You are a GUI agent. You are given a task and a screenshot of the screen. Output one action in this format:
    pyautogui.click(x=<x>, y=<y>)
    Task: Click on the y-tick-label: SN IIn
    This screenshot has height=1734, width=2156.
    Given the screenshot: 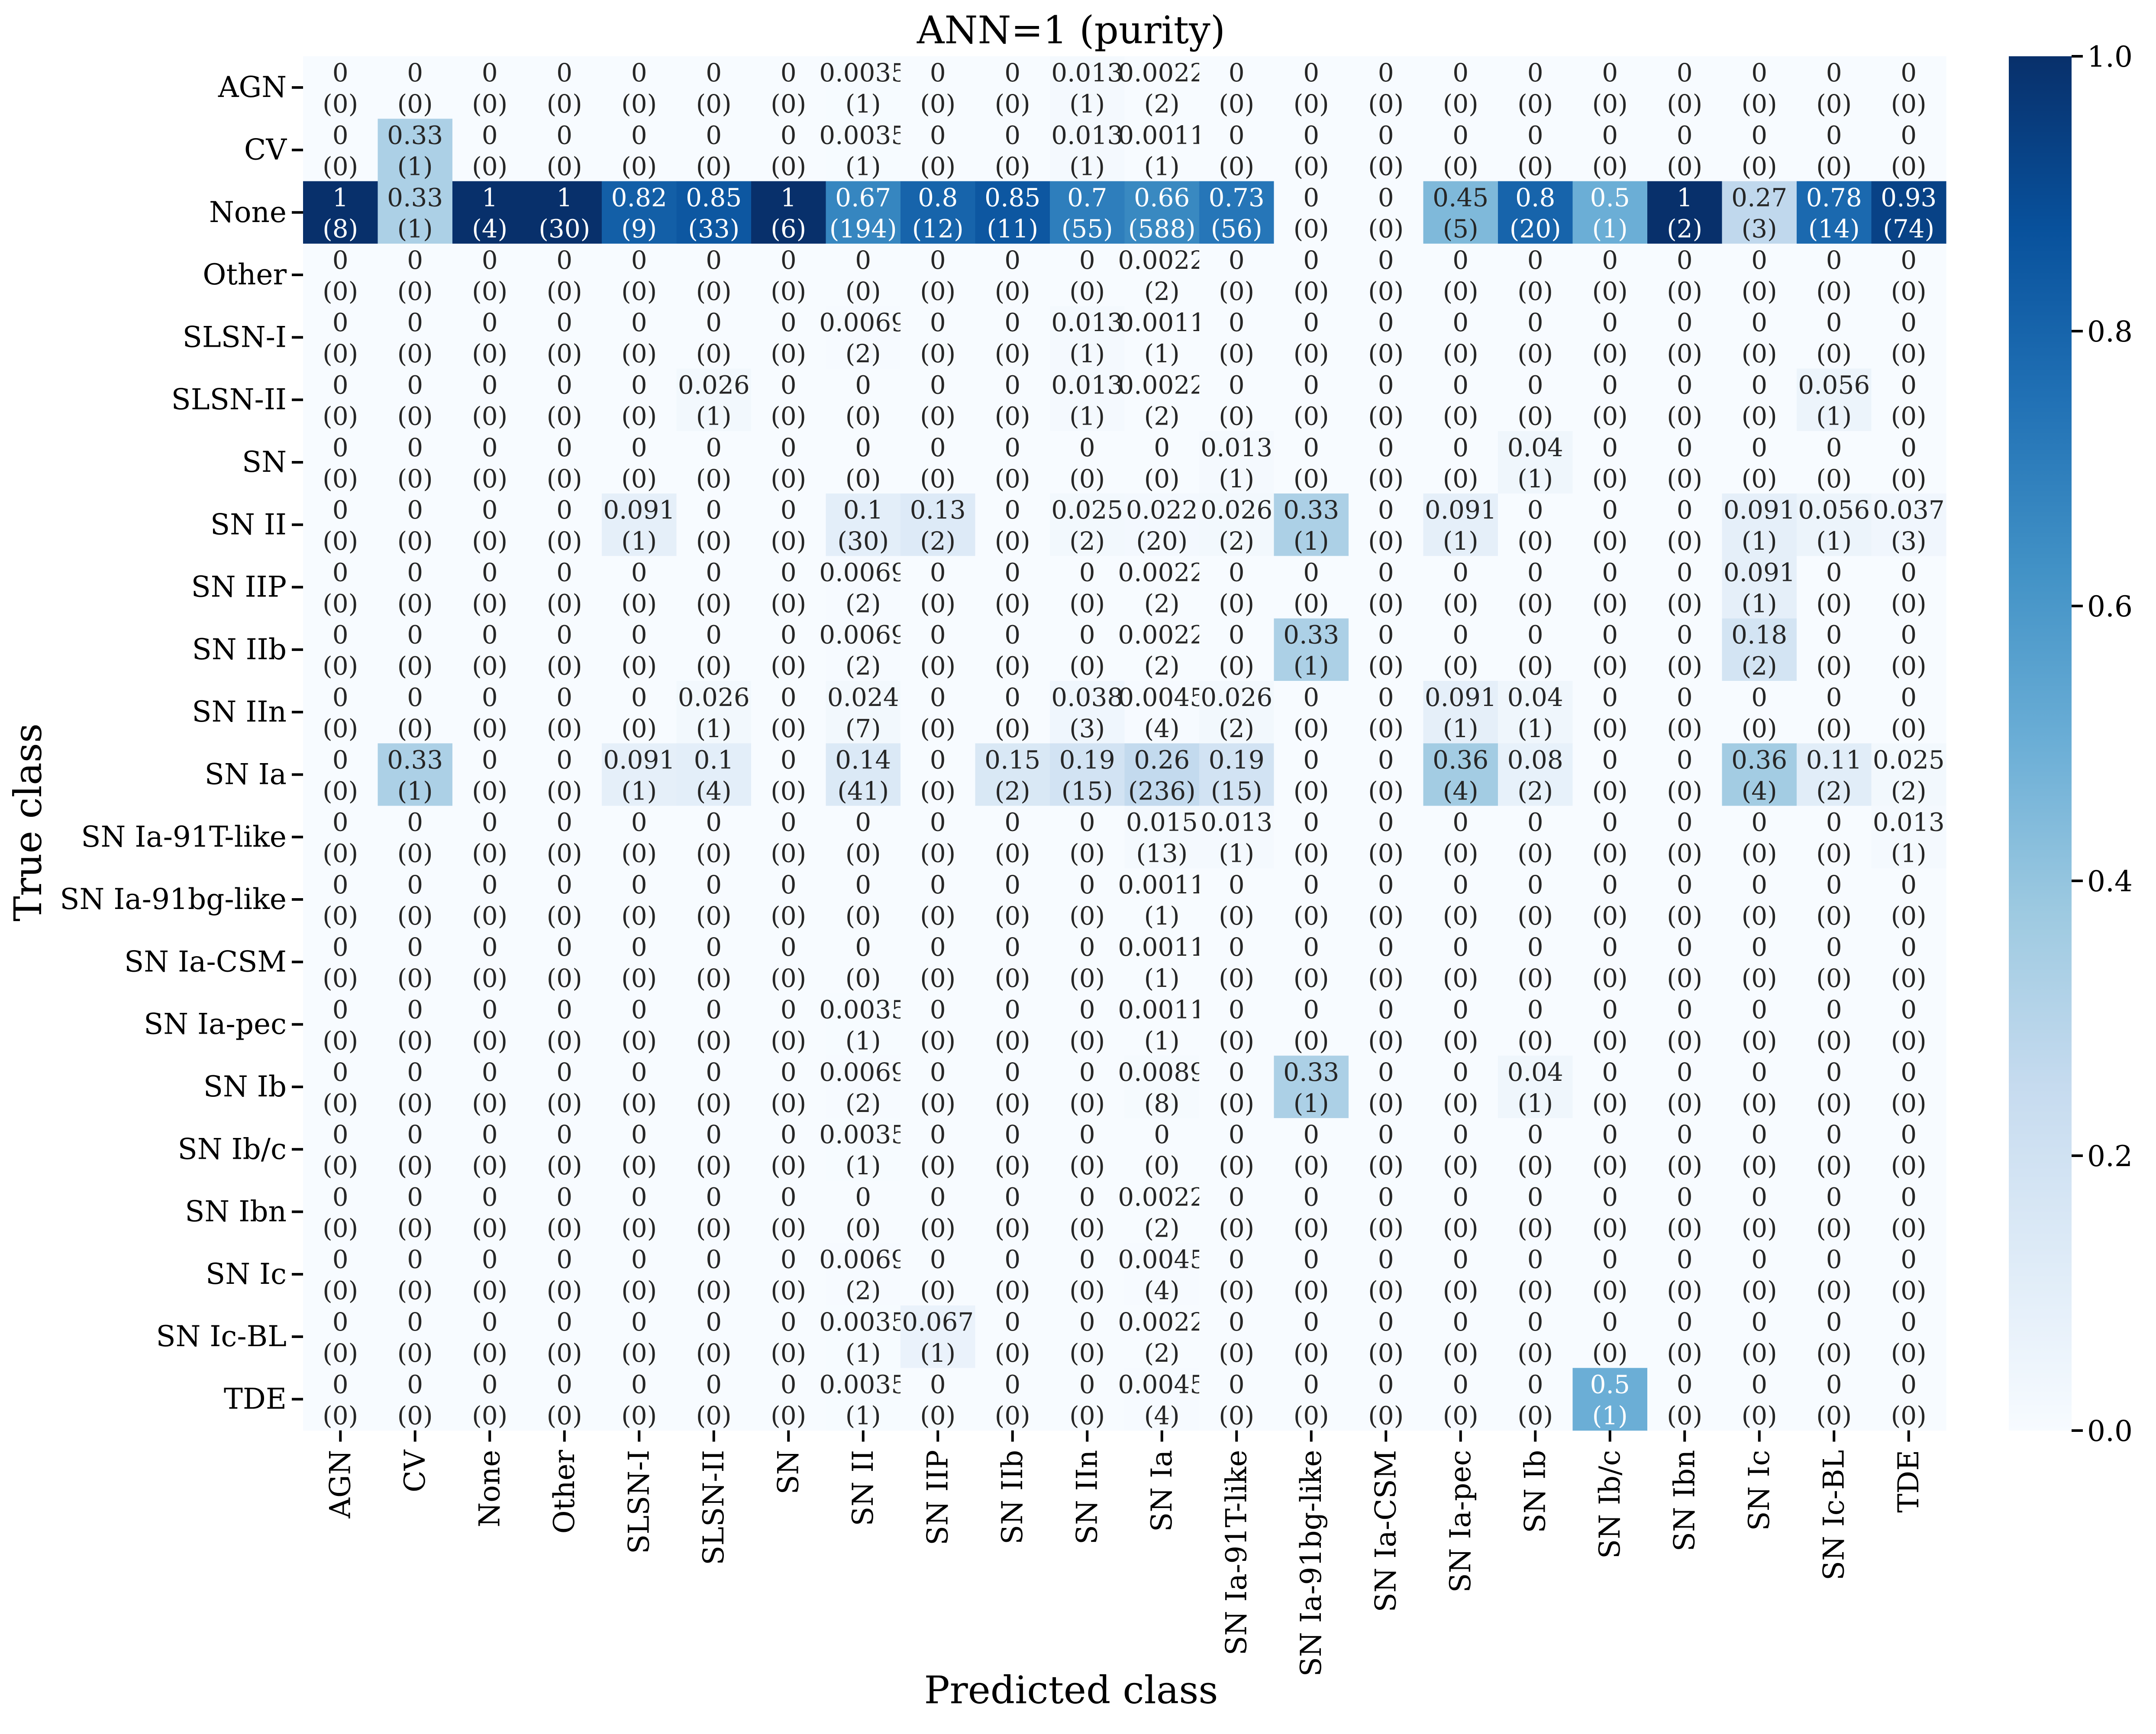 What is the action you would take?
    pyautogui.click(x=240, y=711)
    